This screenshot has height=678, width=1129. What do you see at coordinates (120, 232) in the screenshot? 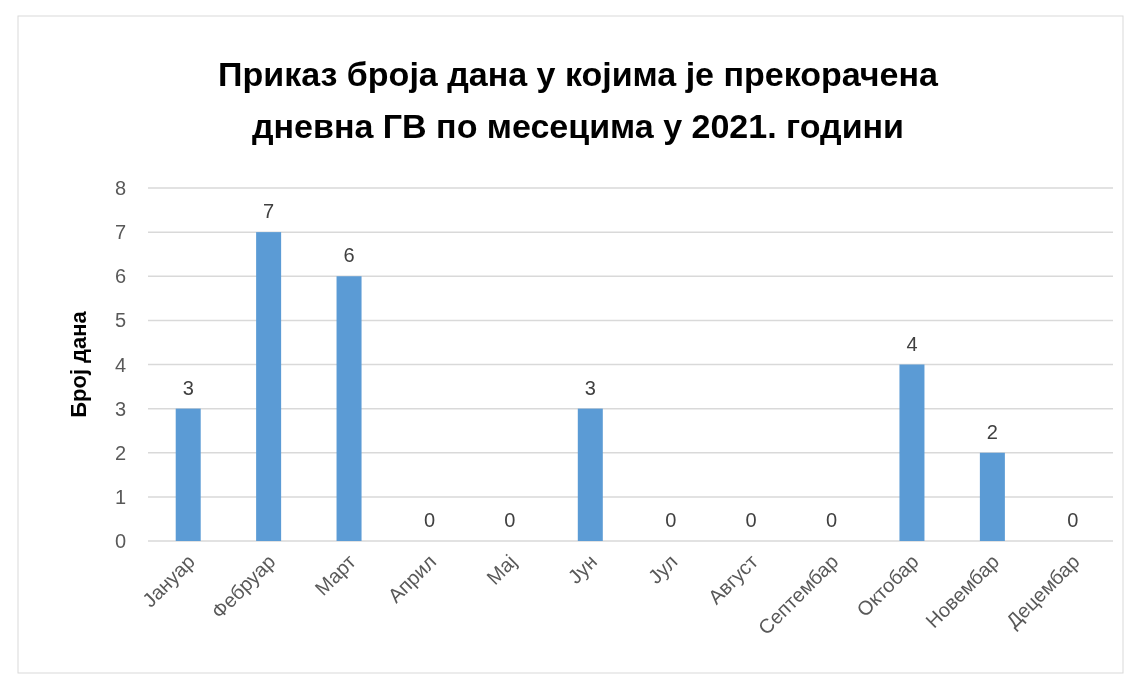
I see `y-tick-label: 7` at bounding box center [120, 232].